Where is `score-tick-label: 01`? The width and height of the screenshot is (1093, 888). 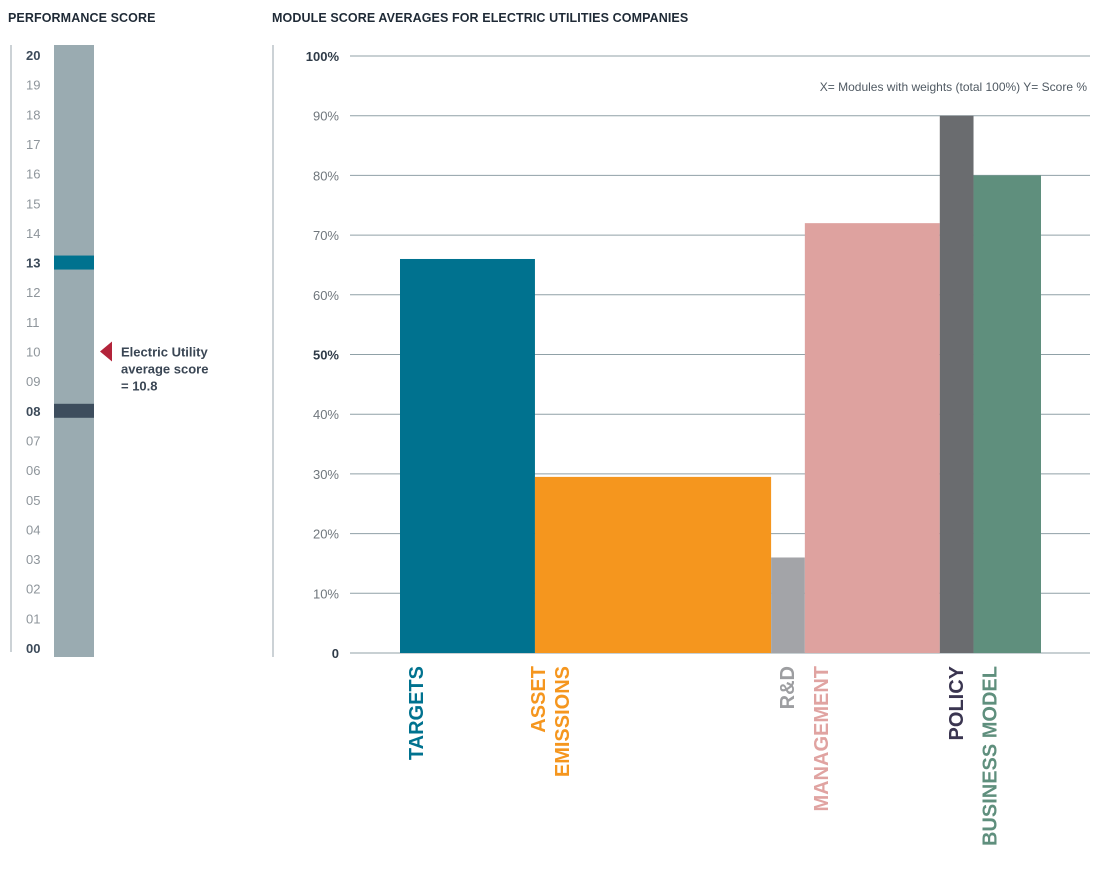 score-tick-label: 01 is located at coordinates (33, 618).